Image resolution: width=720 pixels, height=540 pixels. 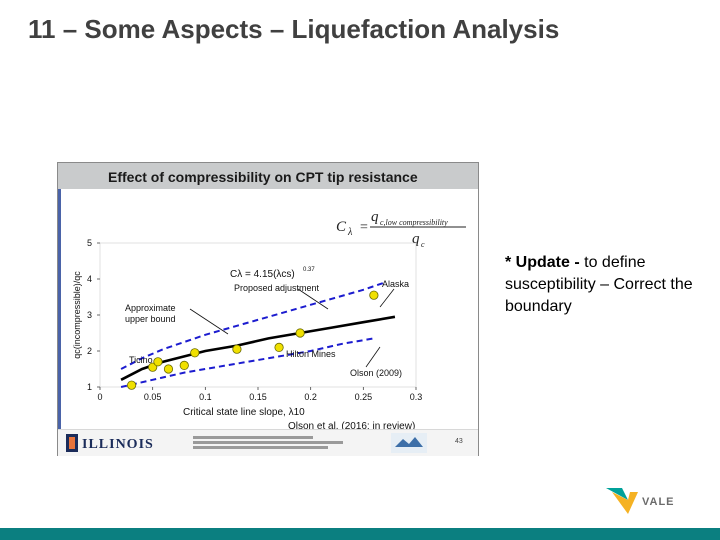 I want to click on vale-logo-yellow, so click(x=625, y=503).